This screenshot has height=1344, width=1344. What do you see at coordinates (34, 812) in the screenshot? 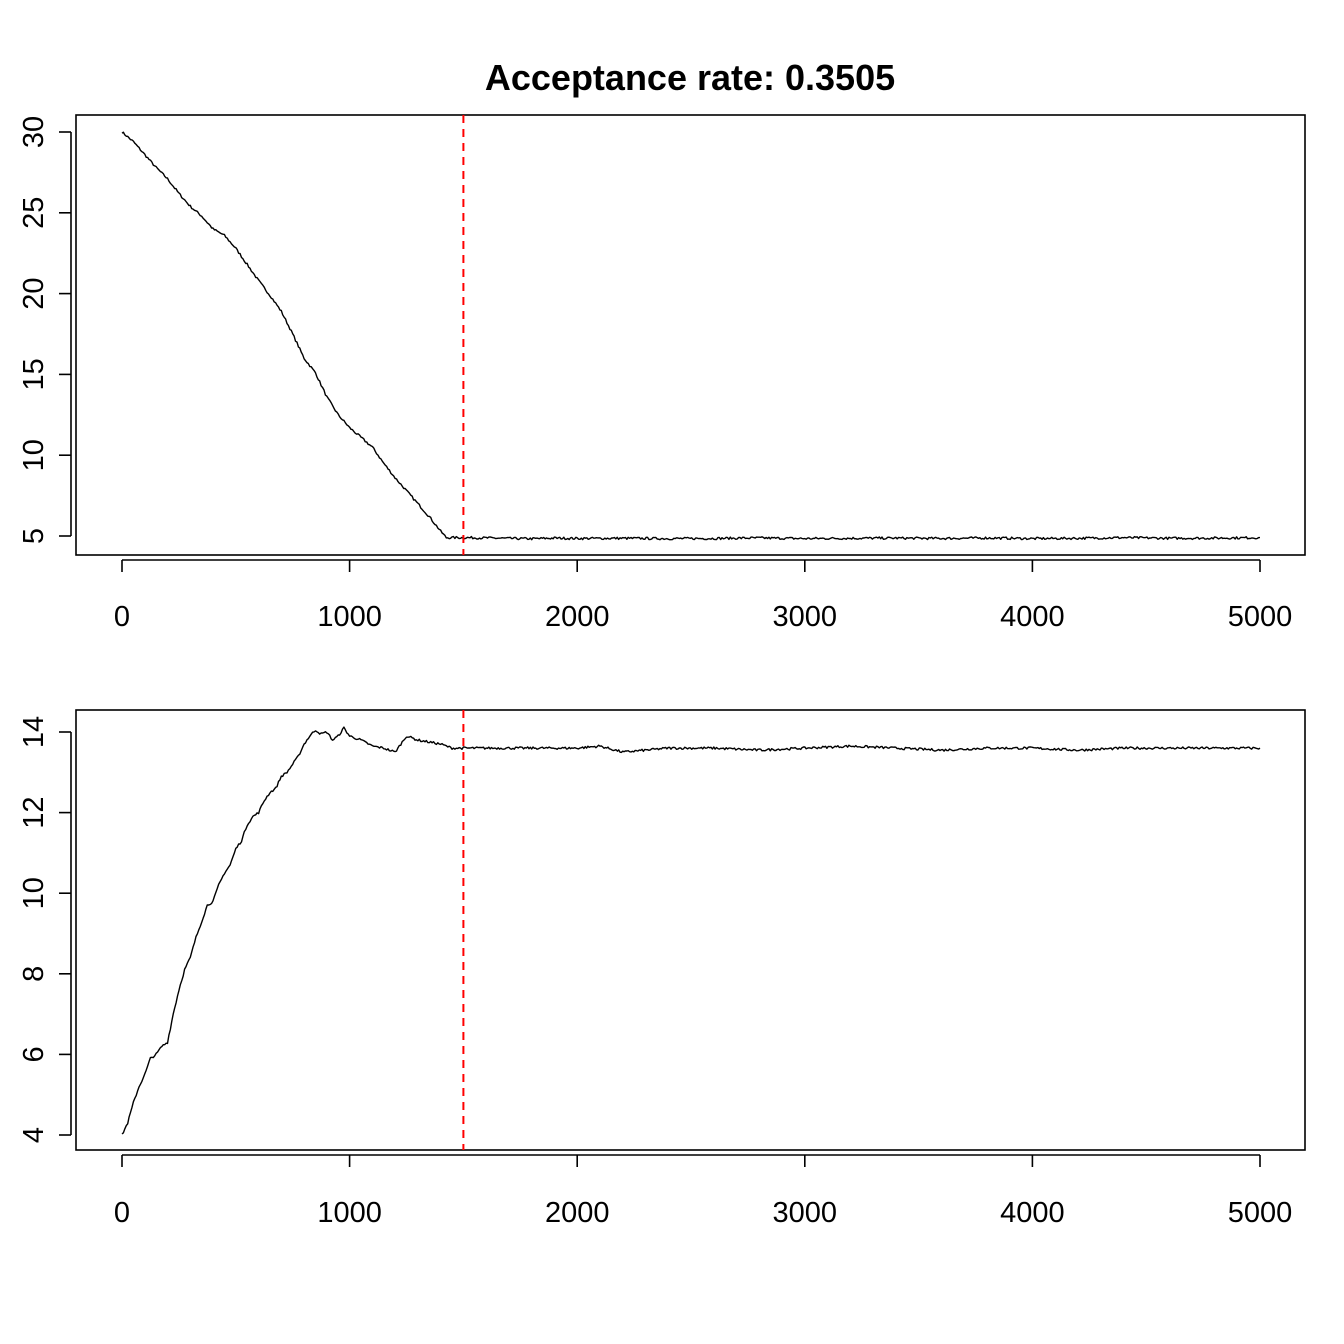
I see `y-tick-label: 12` at bounding box center [34, 812].